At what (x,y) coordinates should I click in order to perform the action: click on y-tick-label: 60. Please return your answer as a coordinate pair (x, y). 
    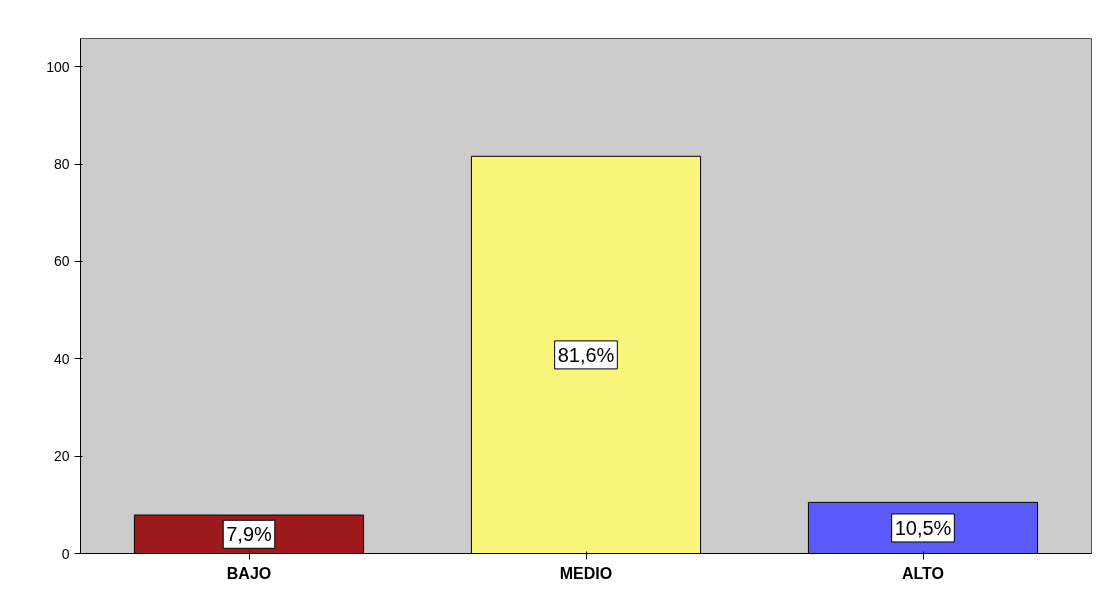
    Looking at the image, I should click on (61, 261).